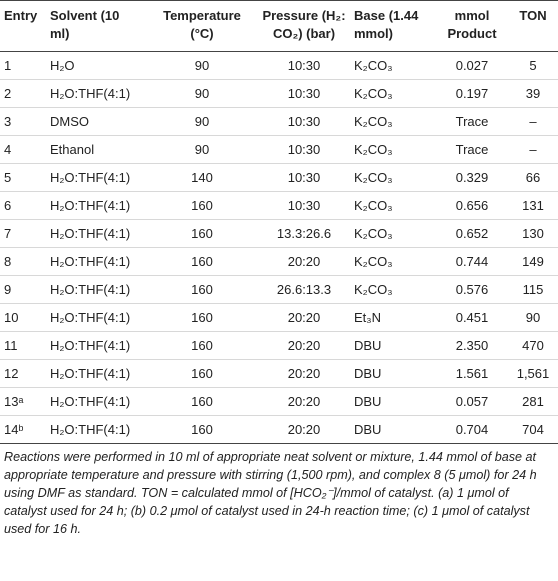  Describe the element at coordinates (472, 345) in the screenshot. I see `table-cell: 2.350` at that location.